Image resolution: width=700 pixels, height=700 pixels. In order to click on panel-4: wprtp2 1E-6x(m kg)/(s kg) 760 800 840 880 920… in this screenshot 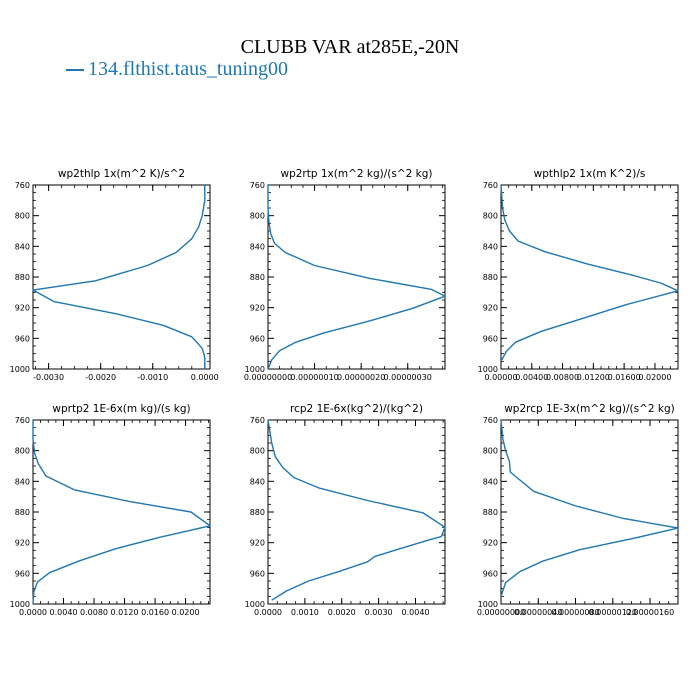, I will do `click(110, 510)`.